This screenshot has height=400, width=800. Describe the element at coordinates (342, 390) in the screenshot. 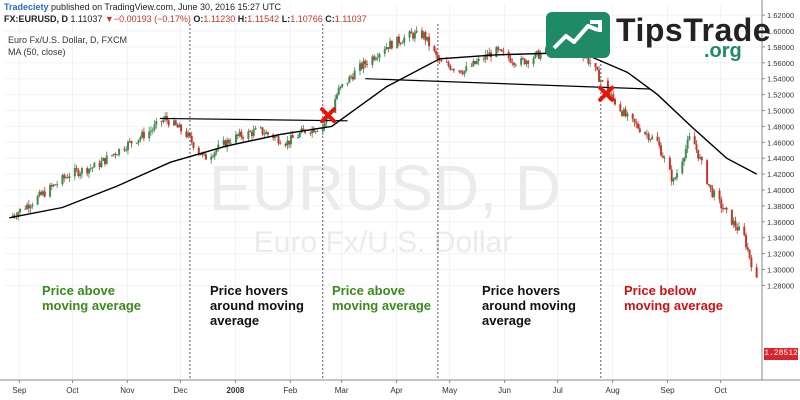

I see `x-tick-label: Mar` at that location.